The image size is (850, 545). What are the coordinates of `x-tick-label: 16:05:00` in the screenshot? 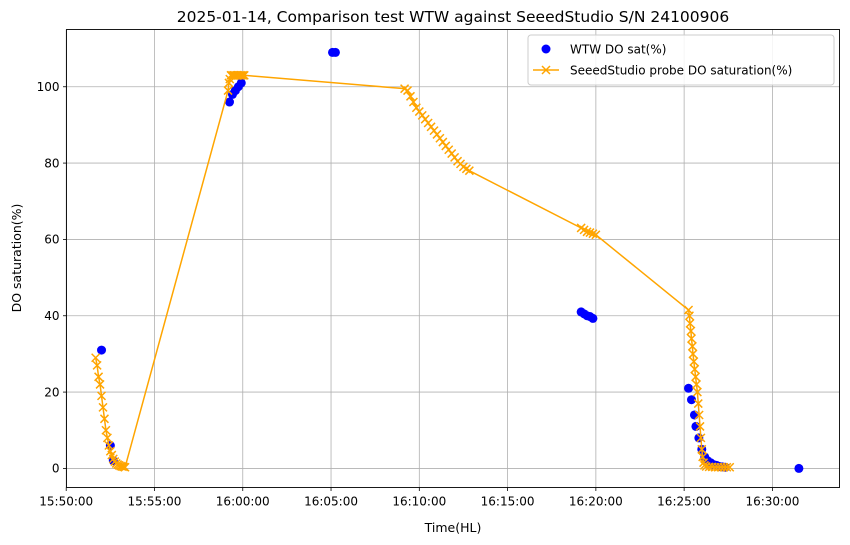 It's located at (331, 502).